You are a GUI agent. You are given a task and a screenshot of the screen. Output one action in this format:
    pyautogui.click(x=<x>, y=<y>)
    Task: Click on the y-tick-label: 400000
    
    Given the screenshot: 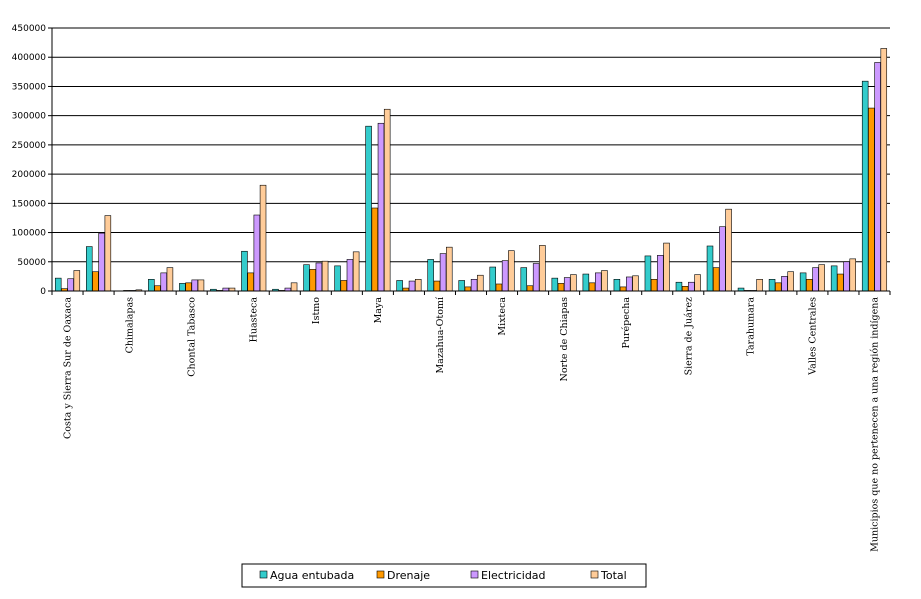 What is the action you would take?
    pyautogui.click(x=29, y=58)
    